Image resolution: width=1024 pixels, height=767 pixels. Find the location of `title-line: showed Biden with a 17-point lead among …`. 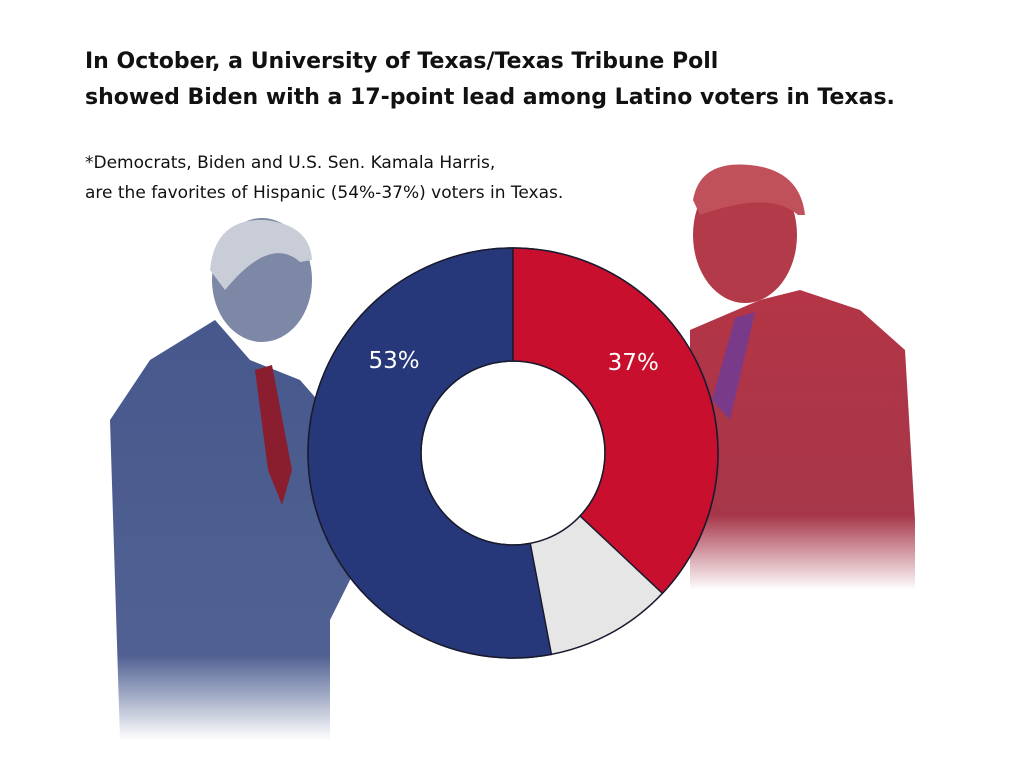

title-line: showed Biden with a 17-point lead among … is located at coordinates (490, 97).